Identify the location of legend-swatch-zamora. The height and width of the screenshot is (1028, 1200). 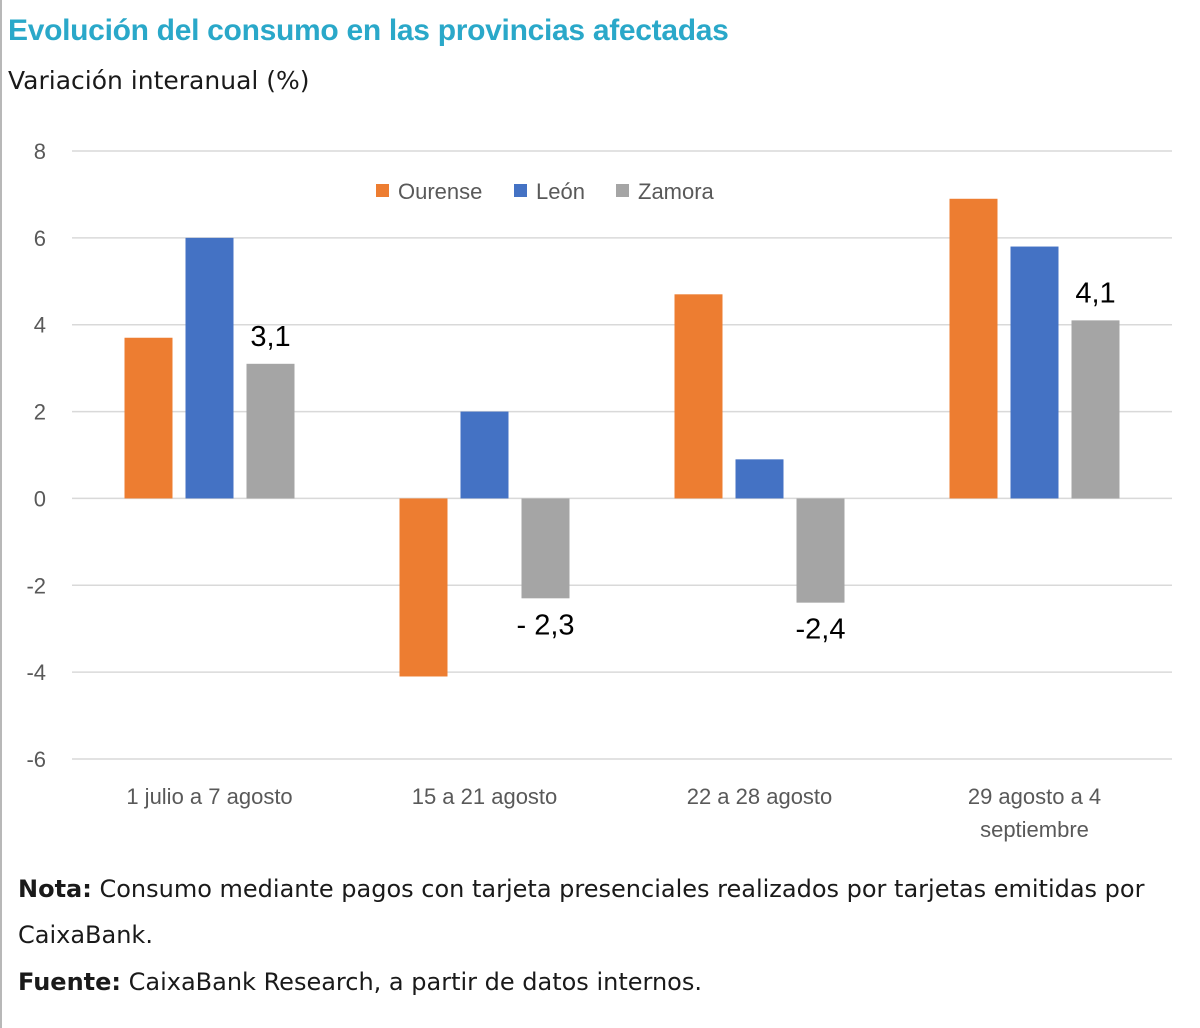
(622, 190).